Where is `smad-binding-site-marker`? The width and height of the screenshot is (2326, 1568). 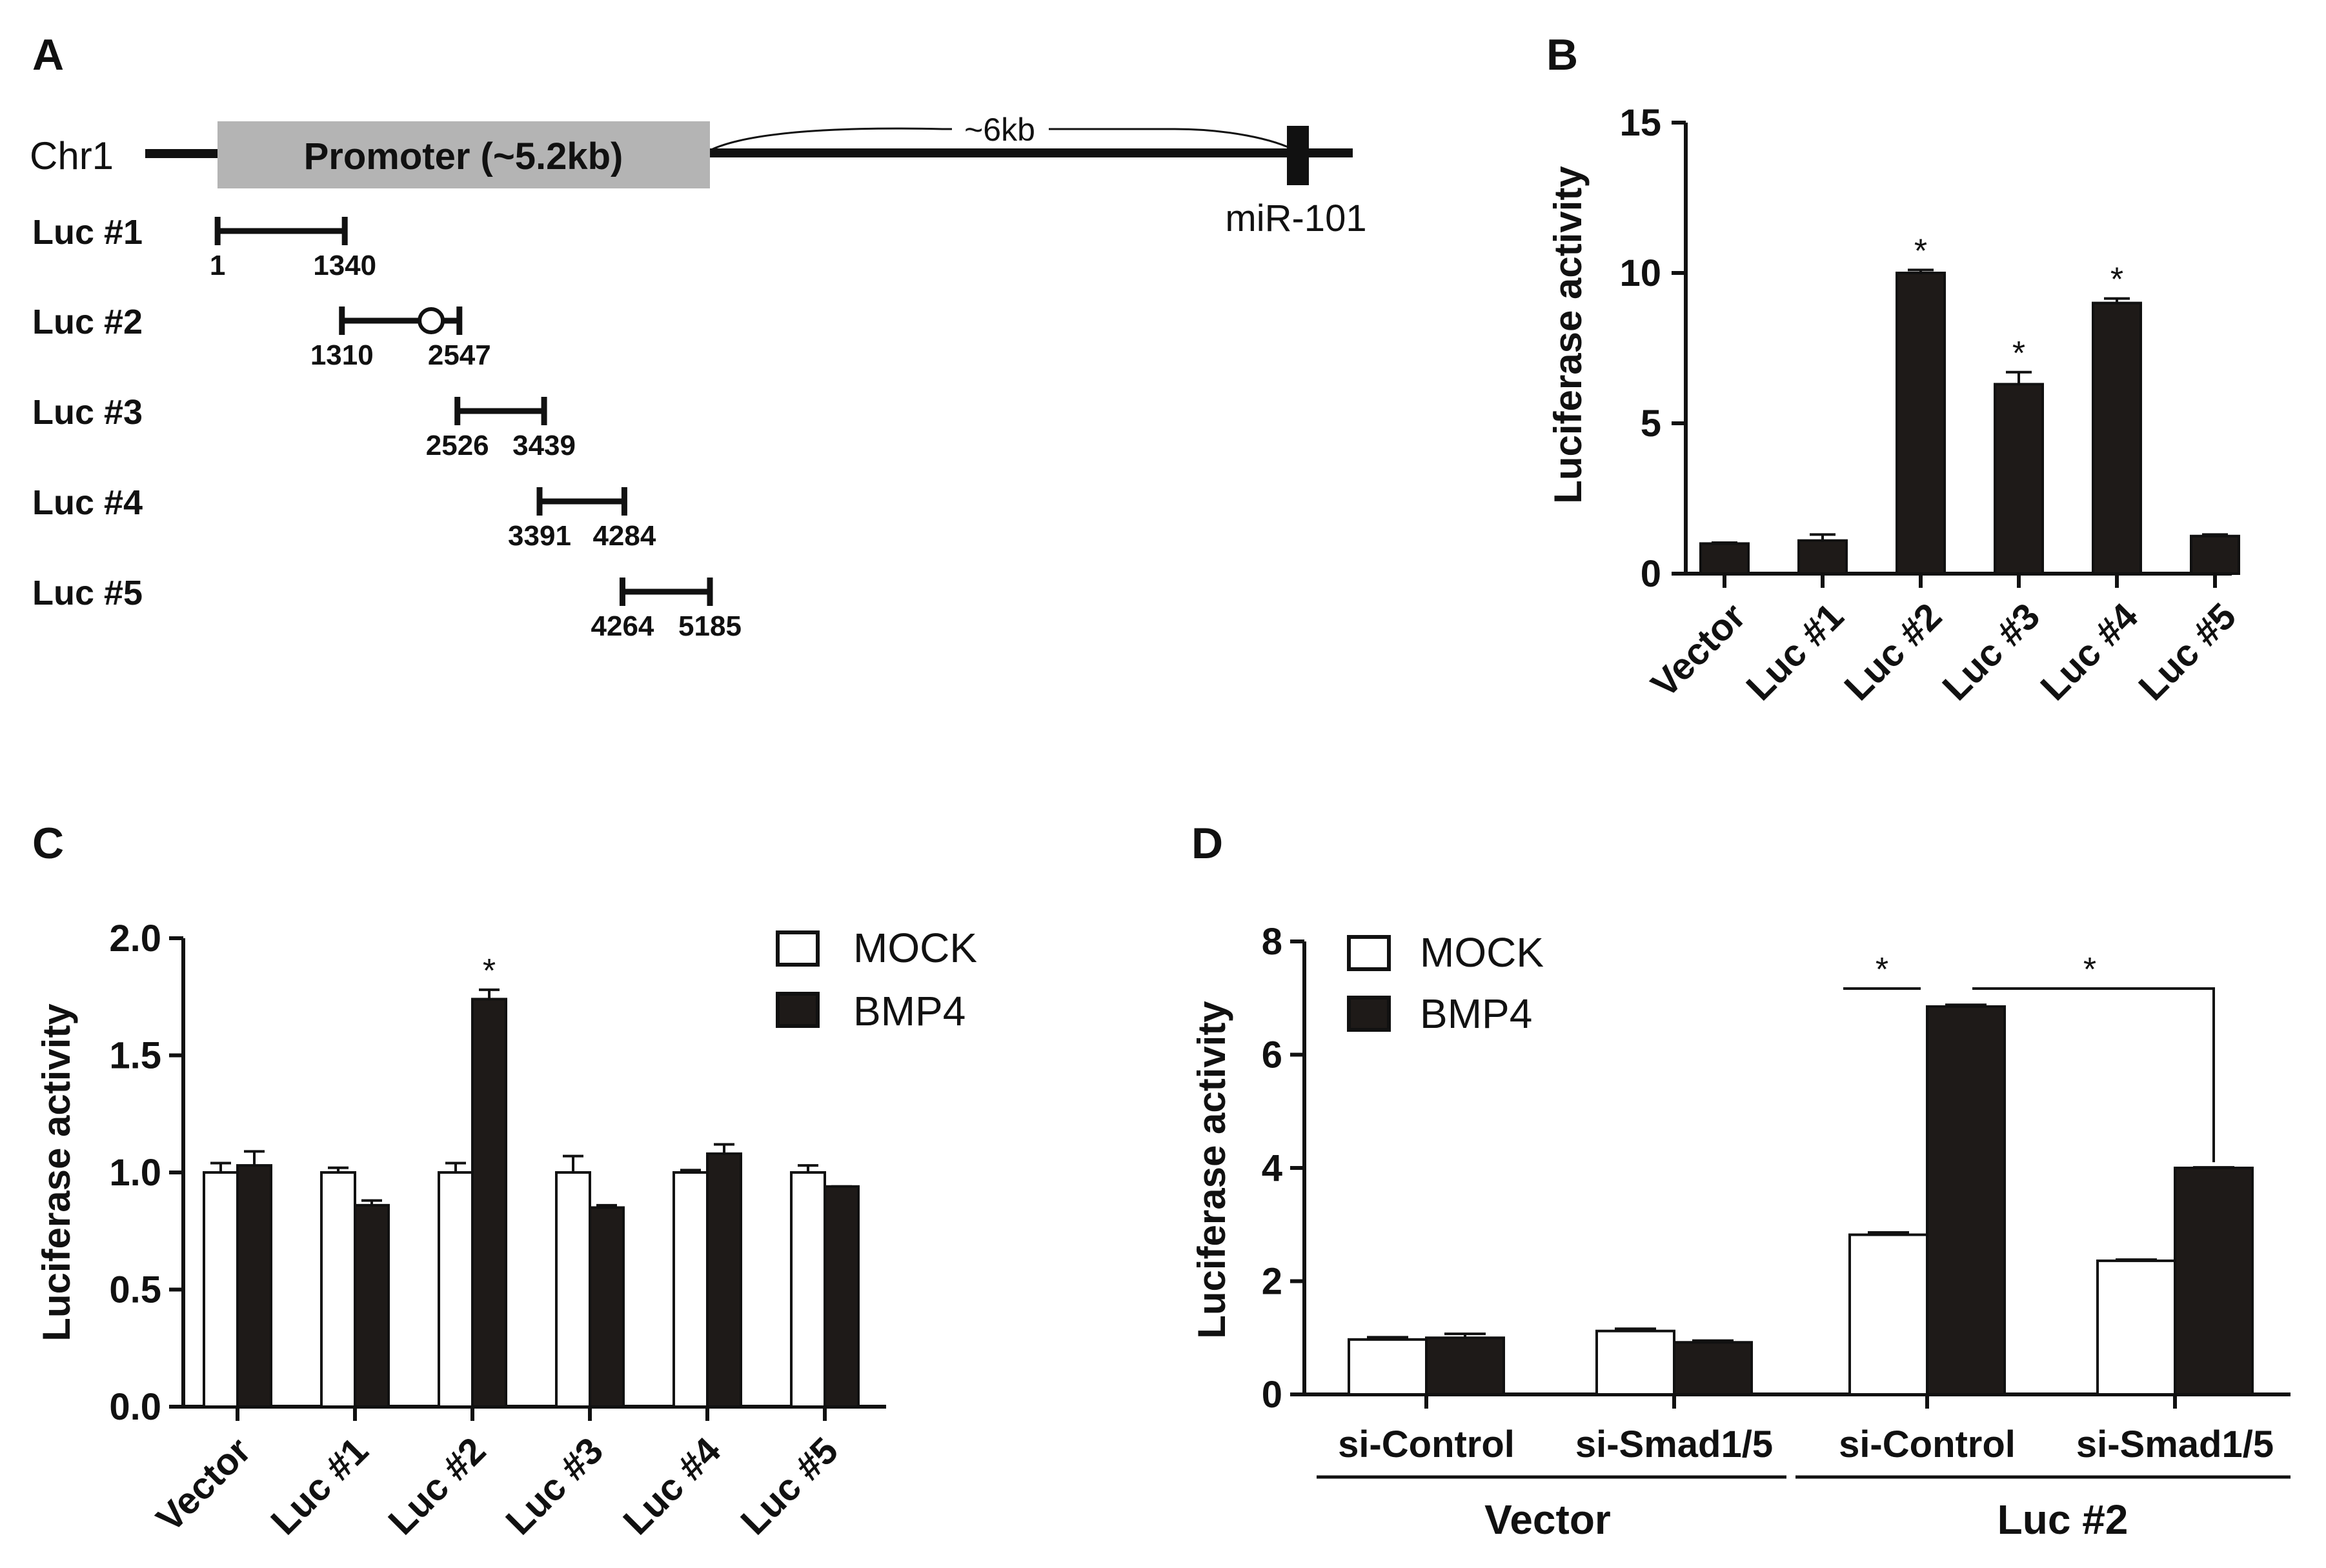
smad-binding-site-marker is located at coordinates (431, 320).